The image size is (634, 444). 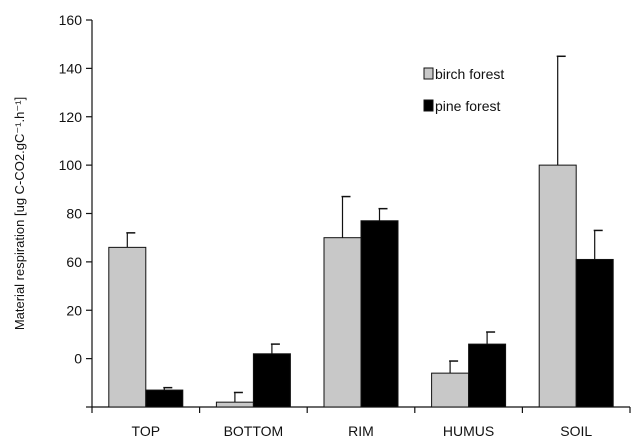 I want to click on bar-pine-forest-rim, so click(x=379, y=314).